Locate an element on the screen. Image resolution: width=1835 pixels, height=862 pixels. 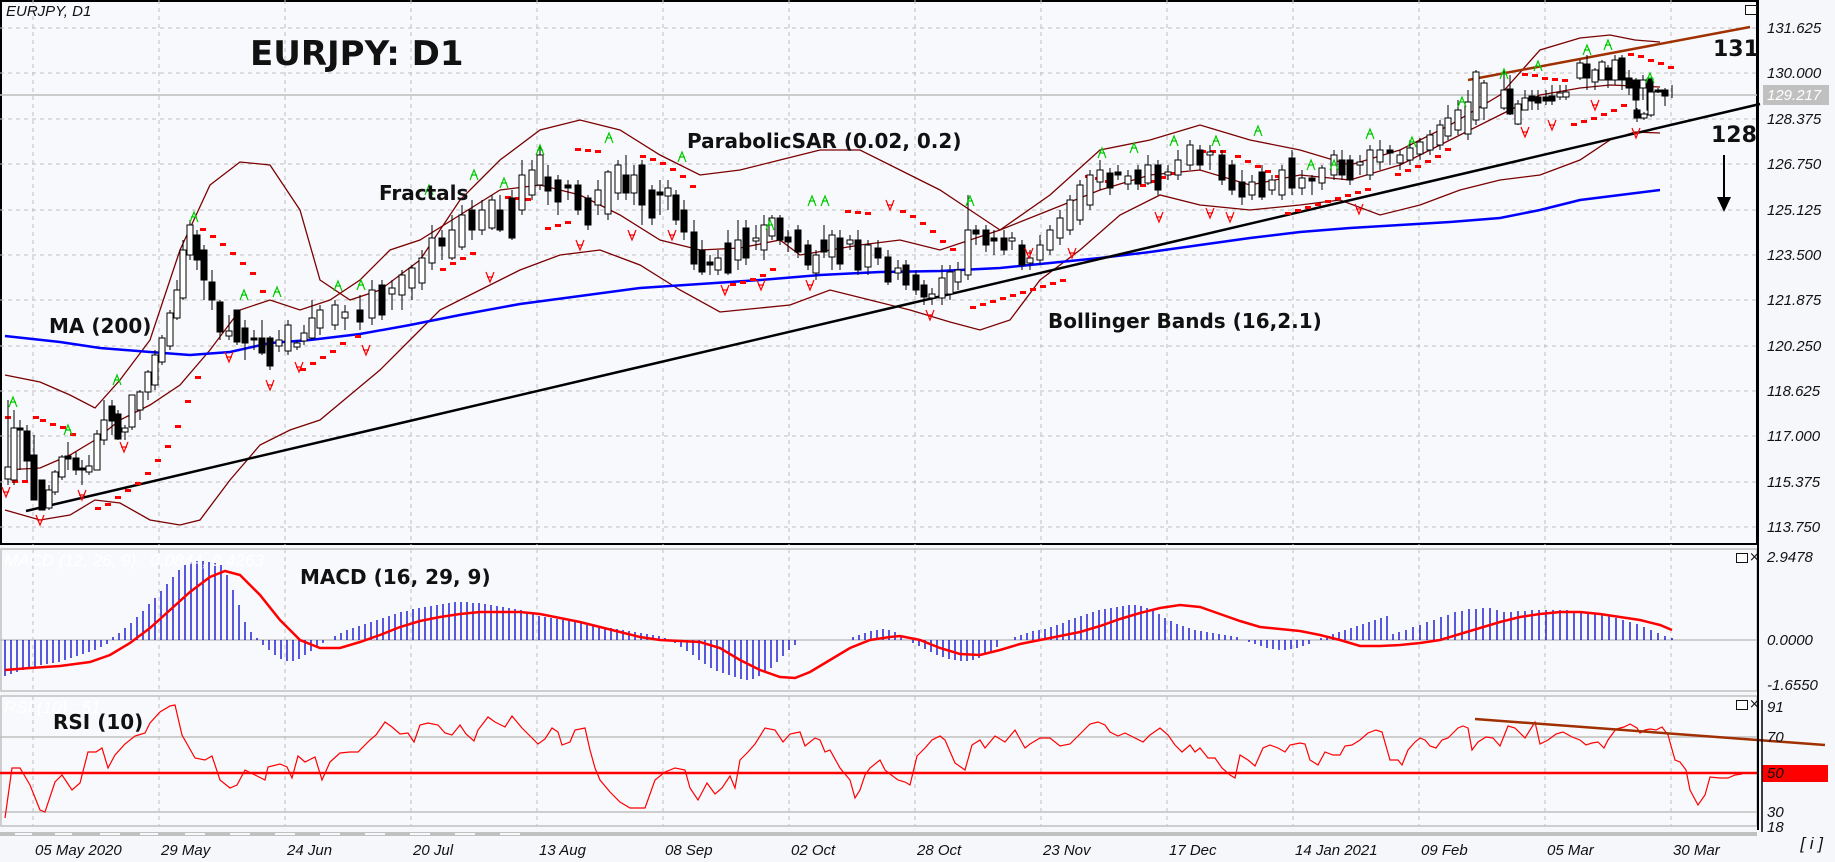
svg-text: 28 Oct is located at coordinates (939, 850).